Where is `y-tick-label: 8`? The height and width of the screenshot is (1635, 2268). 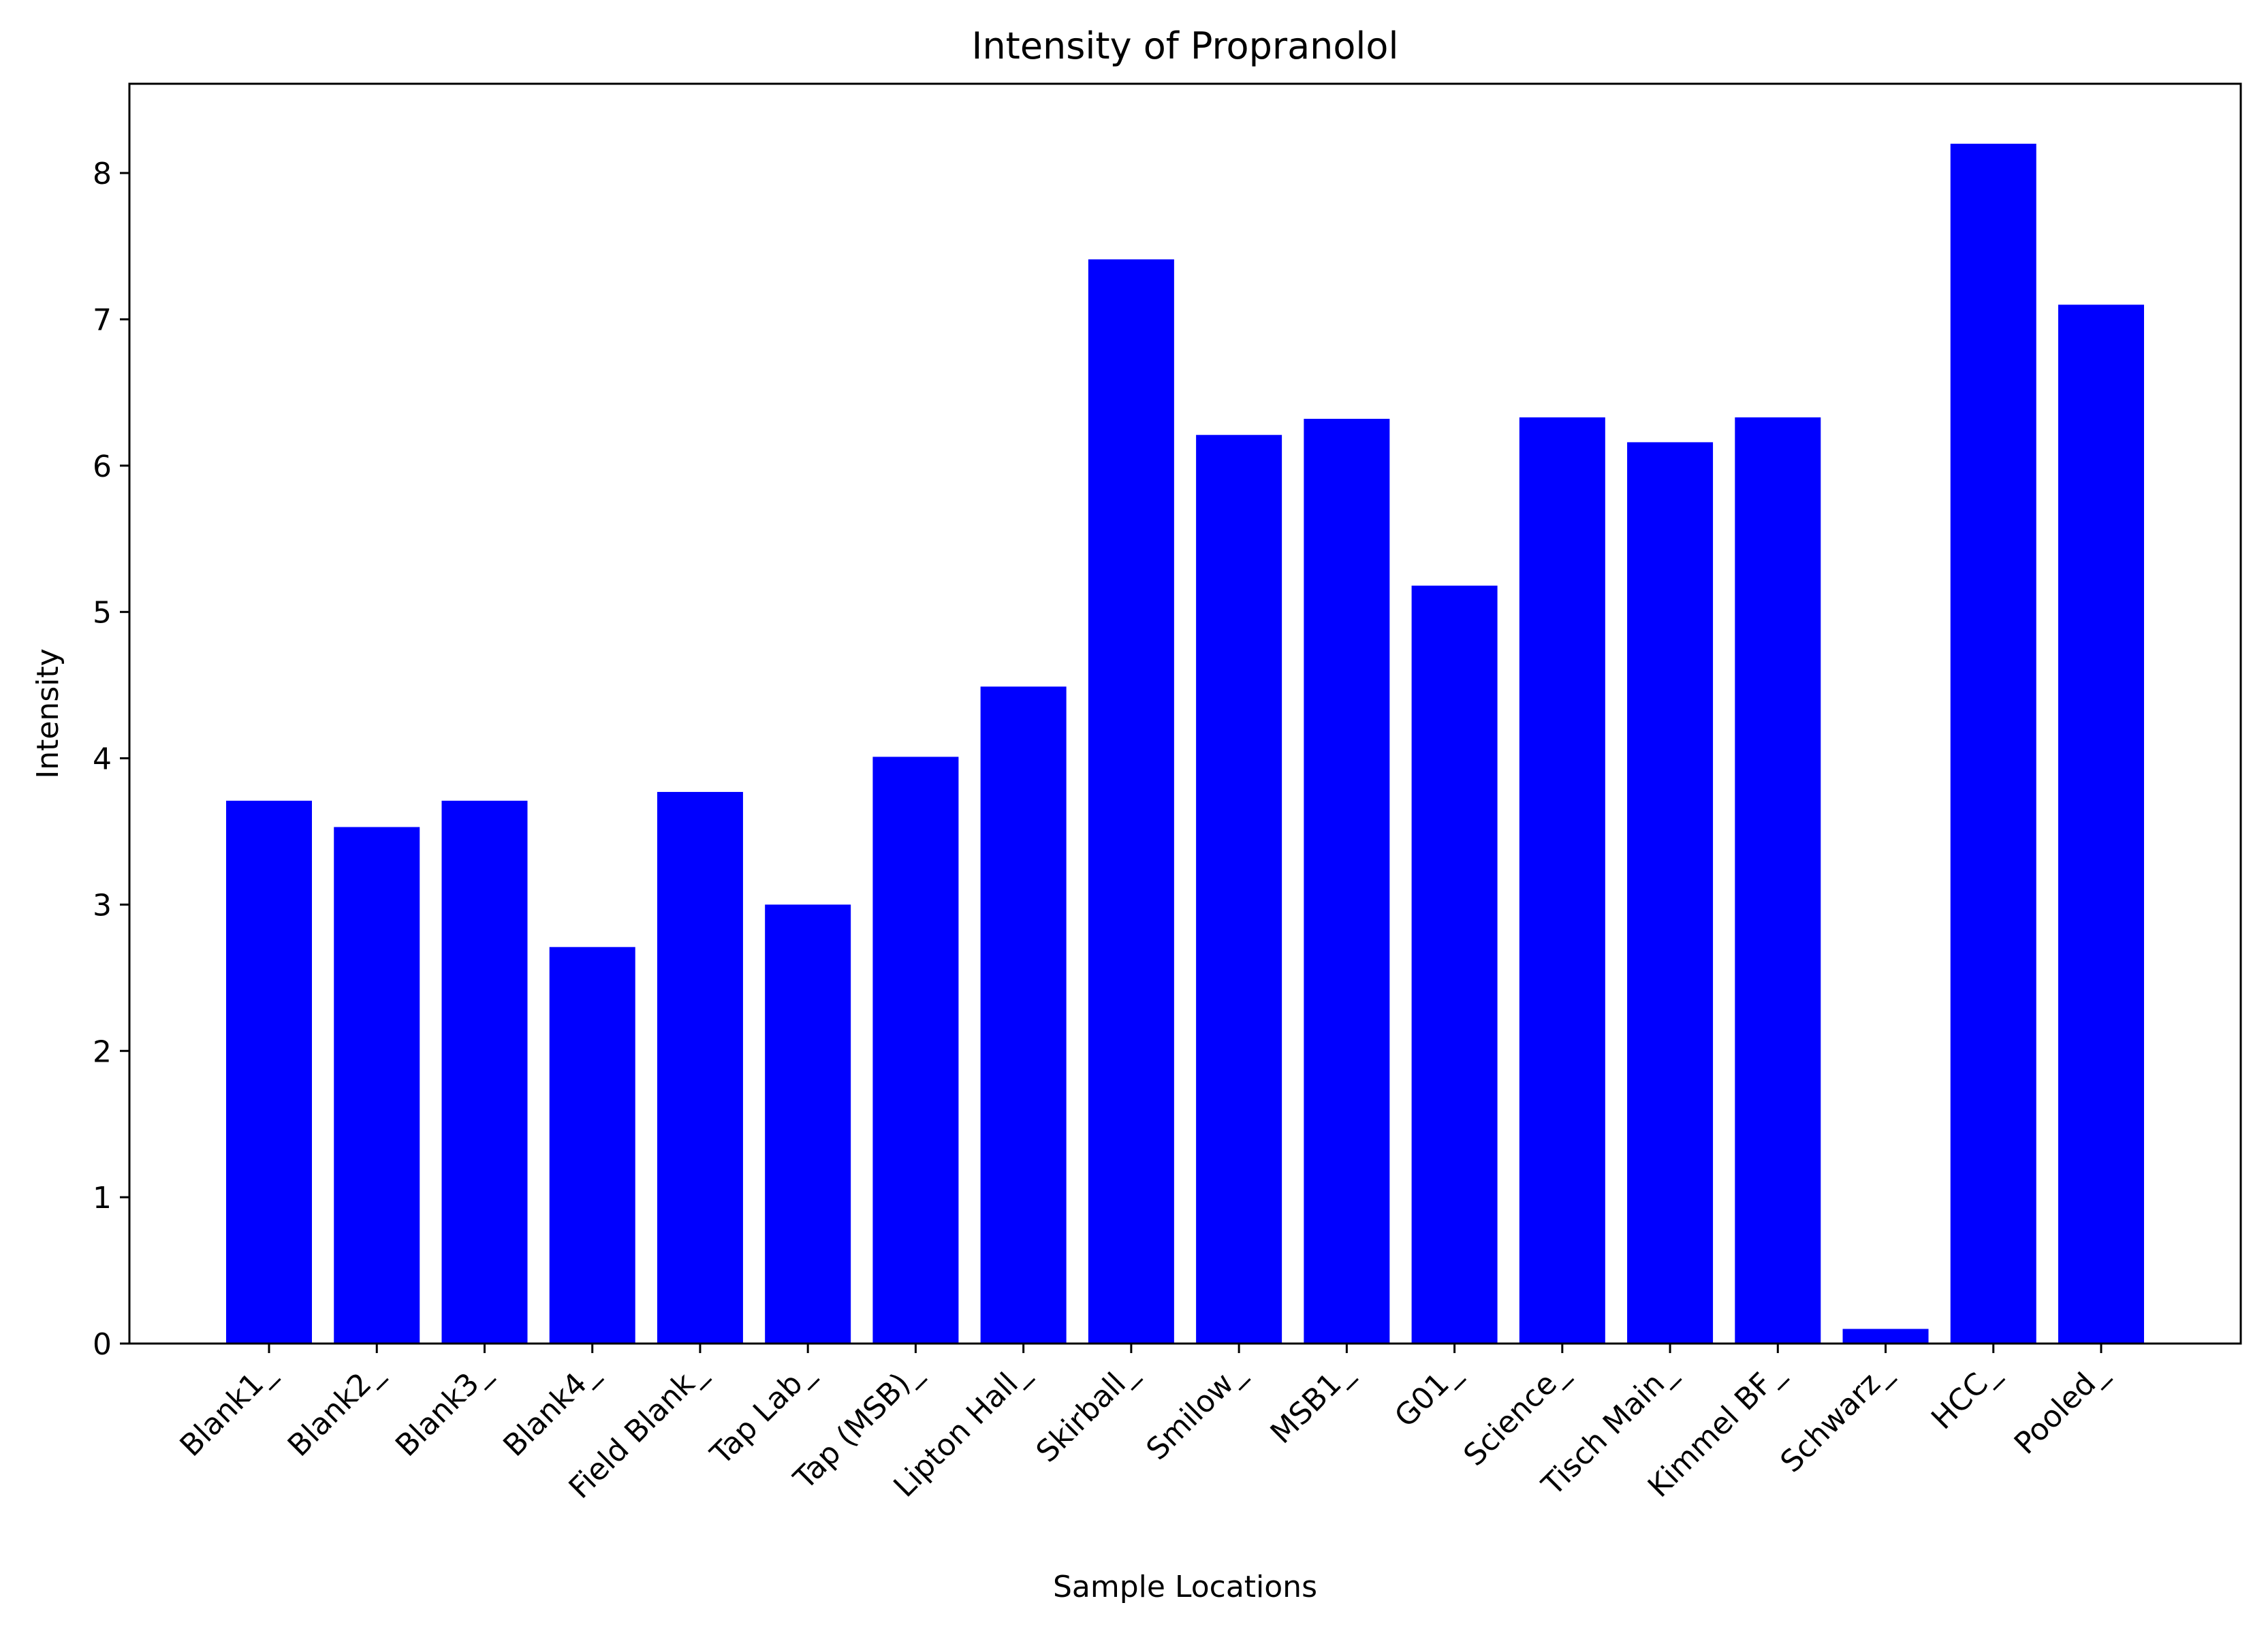
y-tick-label: 8 is located at coordinates (102, 174).